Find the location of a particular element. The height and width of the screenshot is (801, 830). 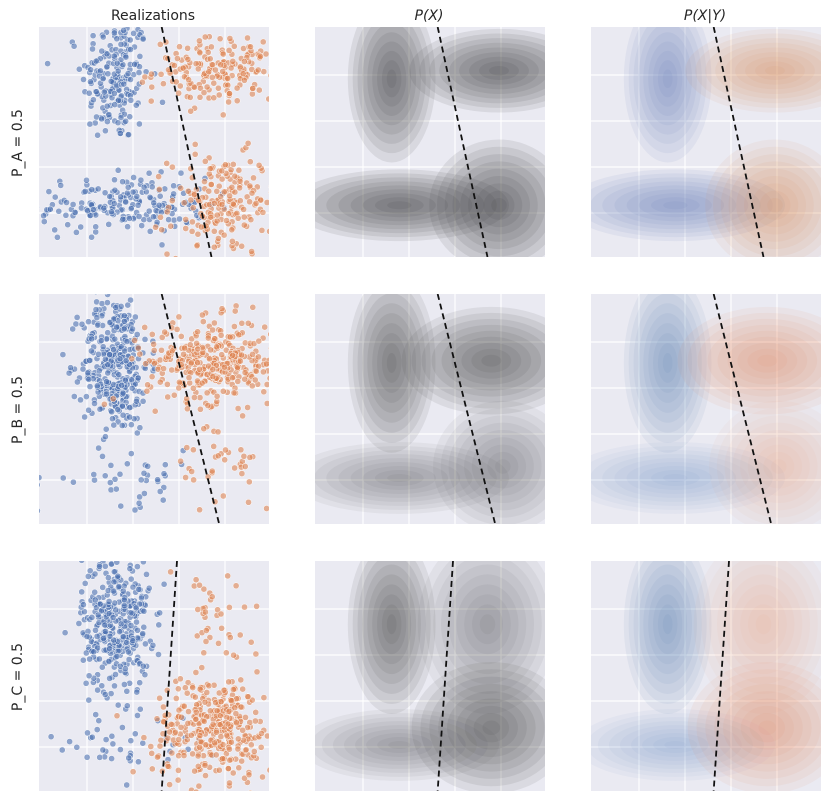

panel-background is located at coordinates (430, 409).